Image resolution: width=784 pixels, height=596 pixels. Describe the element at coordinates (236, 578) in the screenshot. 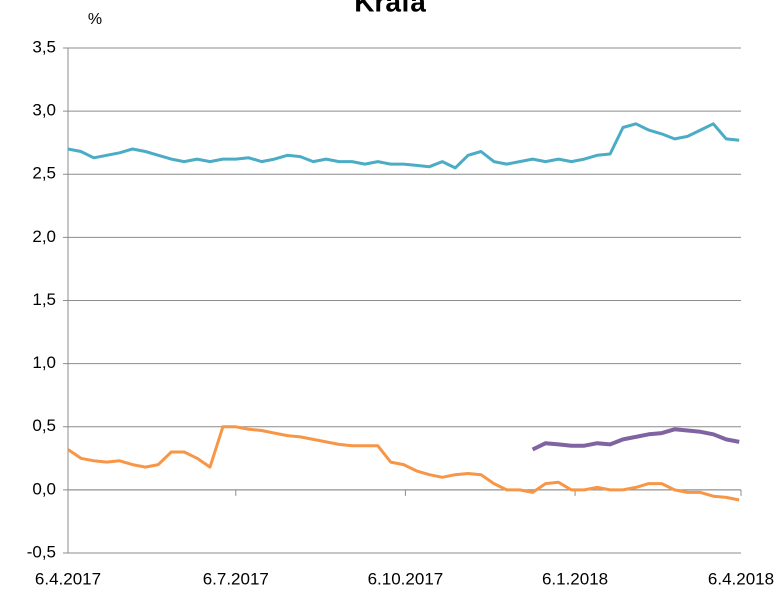

I see `x-tick-label: 6.7.2017` at that location.